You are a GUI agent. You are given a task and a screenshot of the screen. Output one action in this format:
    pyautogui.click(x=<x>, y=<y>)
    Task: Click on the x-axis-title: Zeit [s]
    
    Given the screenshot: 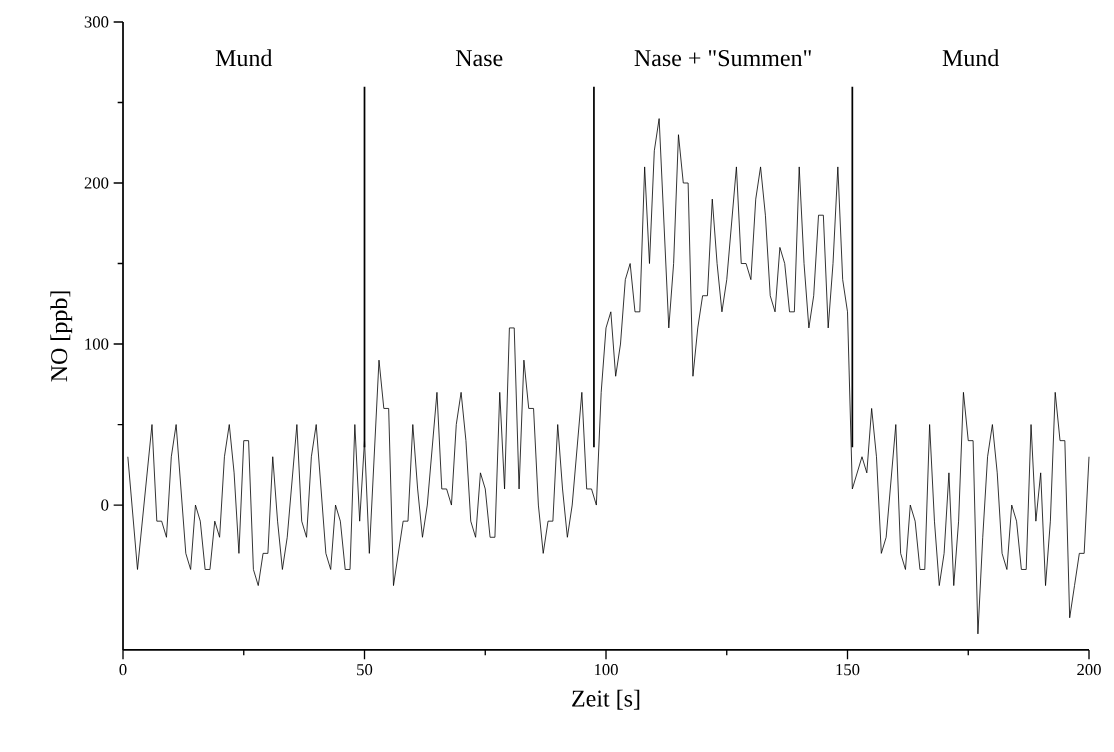 What is the action you would take?
    pyautogui.click(x=606, y=699)
    